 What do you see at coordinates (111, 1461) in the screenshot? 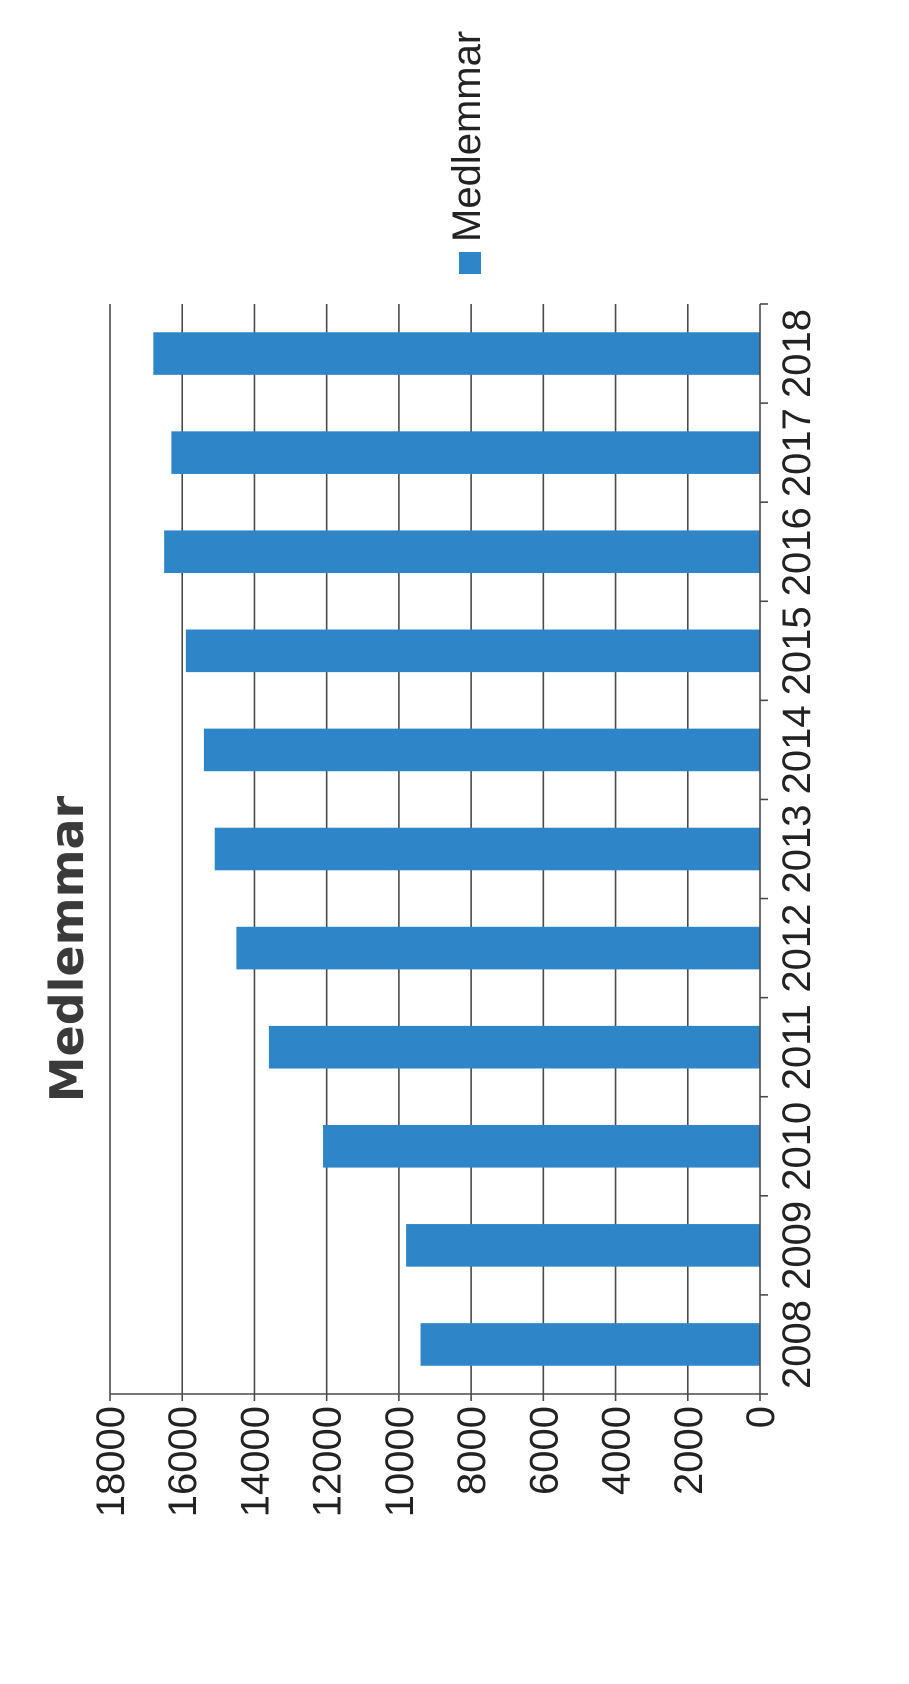
I see `y-tick-label: 18000` at bounding box center [111, 1461].